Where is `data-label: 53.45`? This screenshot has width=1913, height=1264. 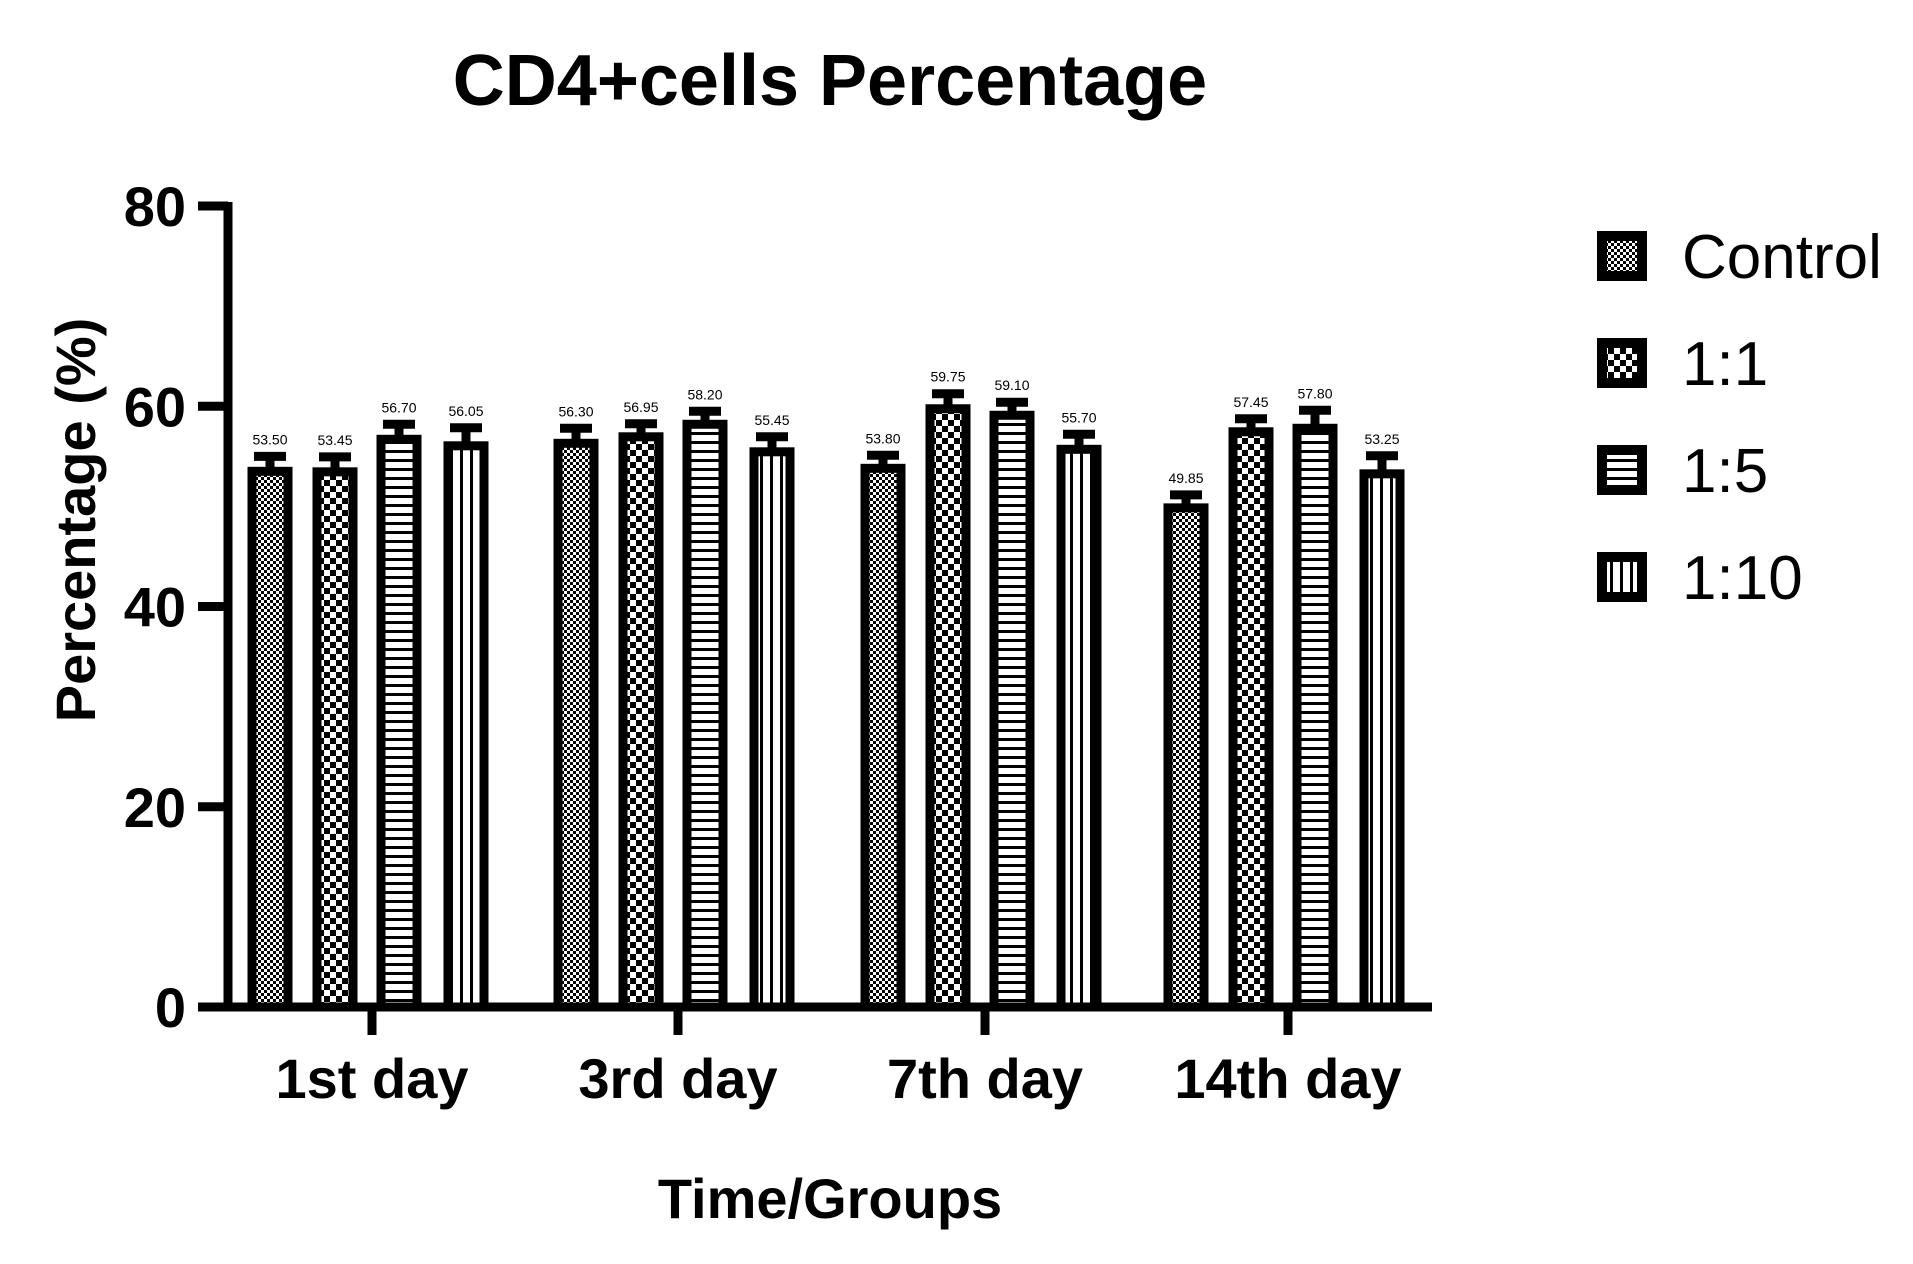 data-label: 53.45 is located at coordinates (334, 440).